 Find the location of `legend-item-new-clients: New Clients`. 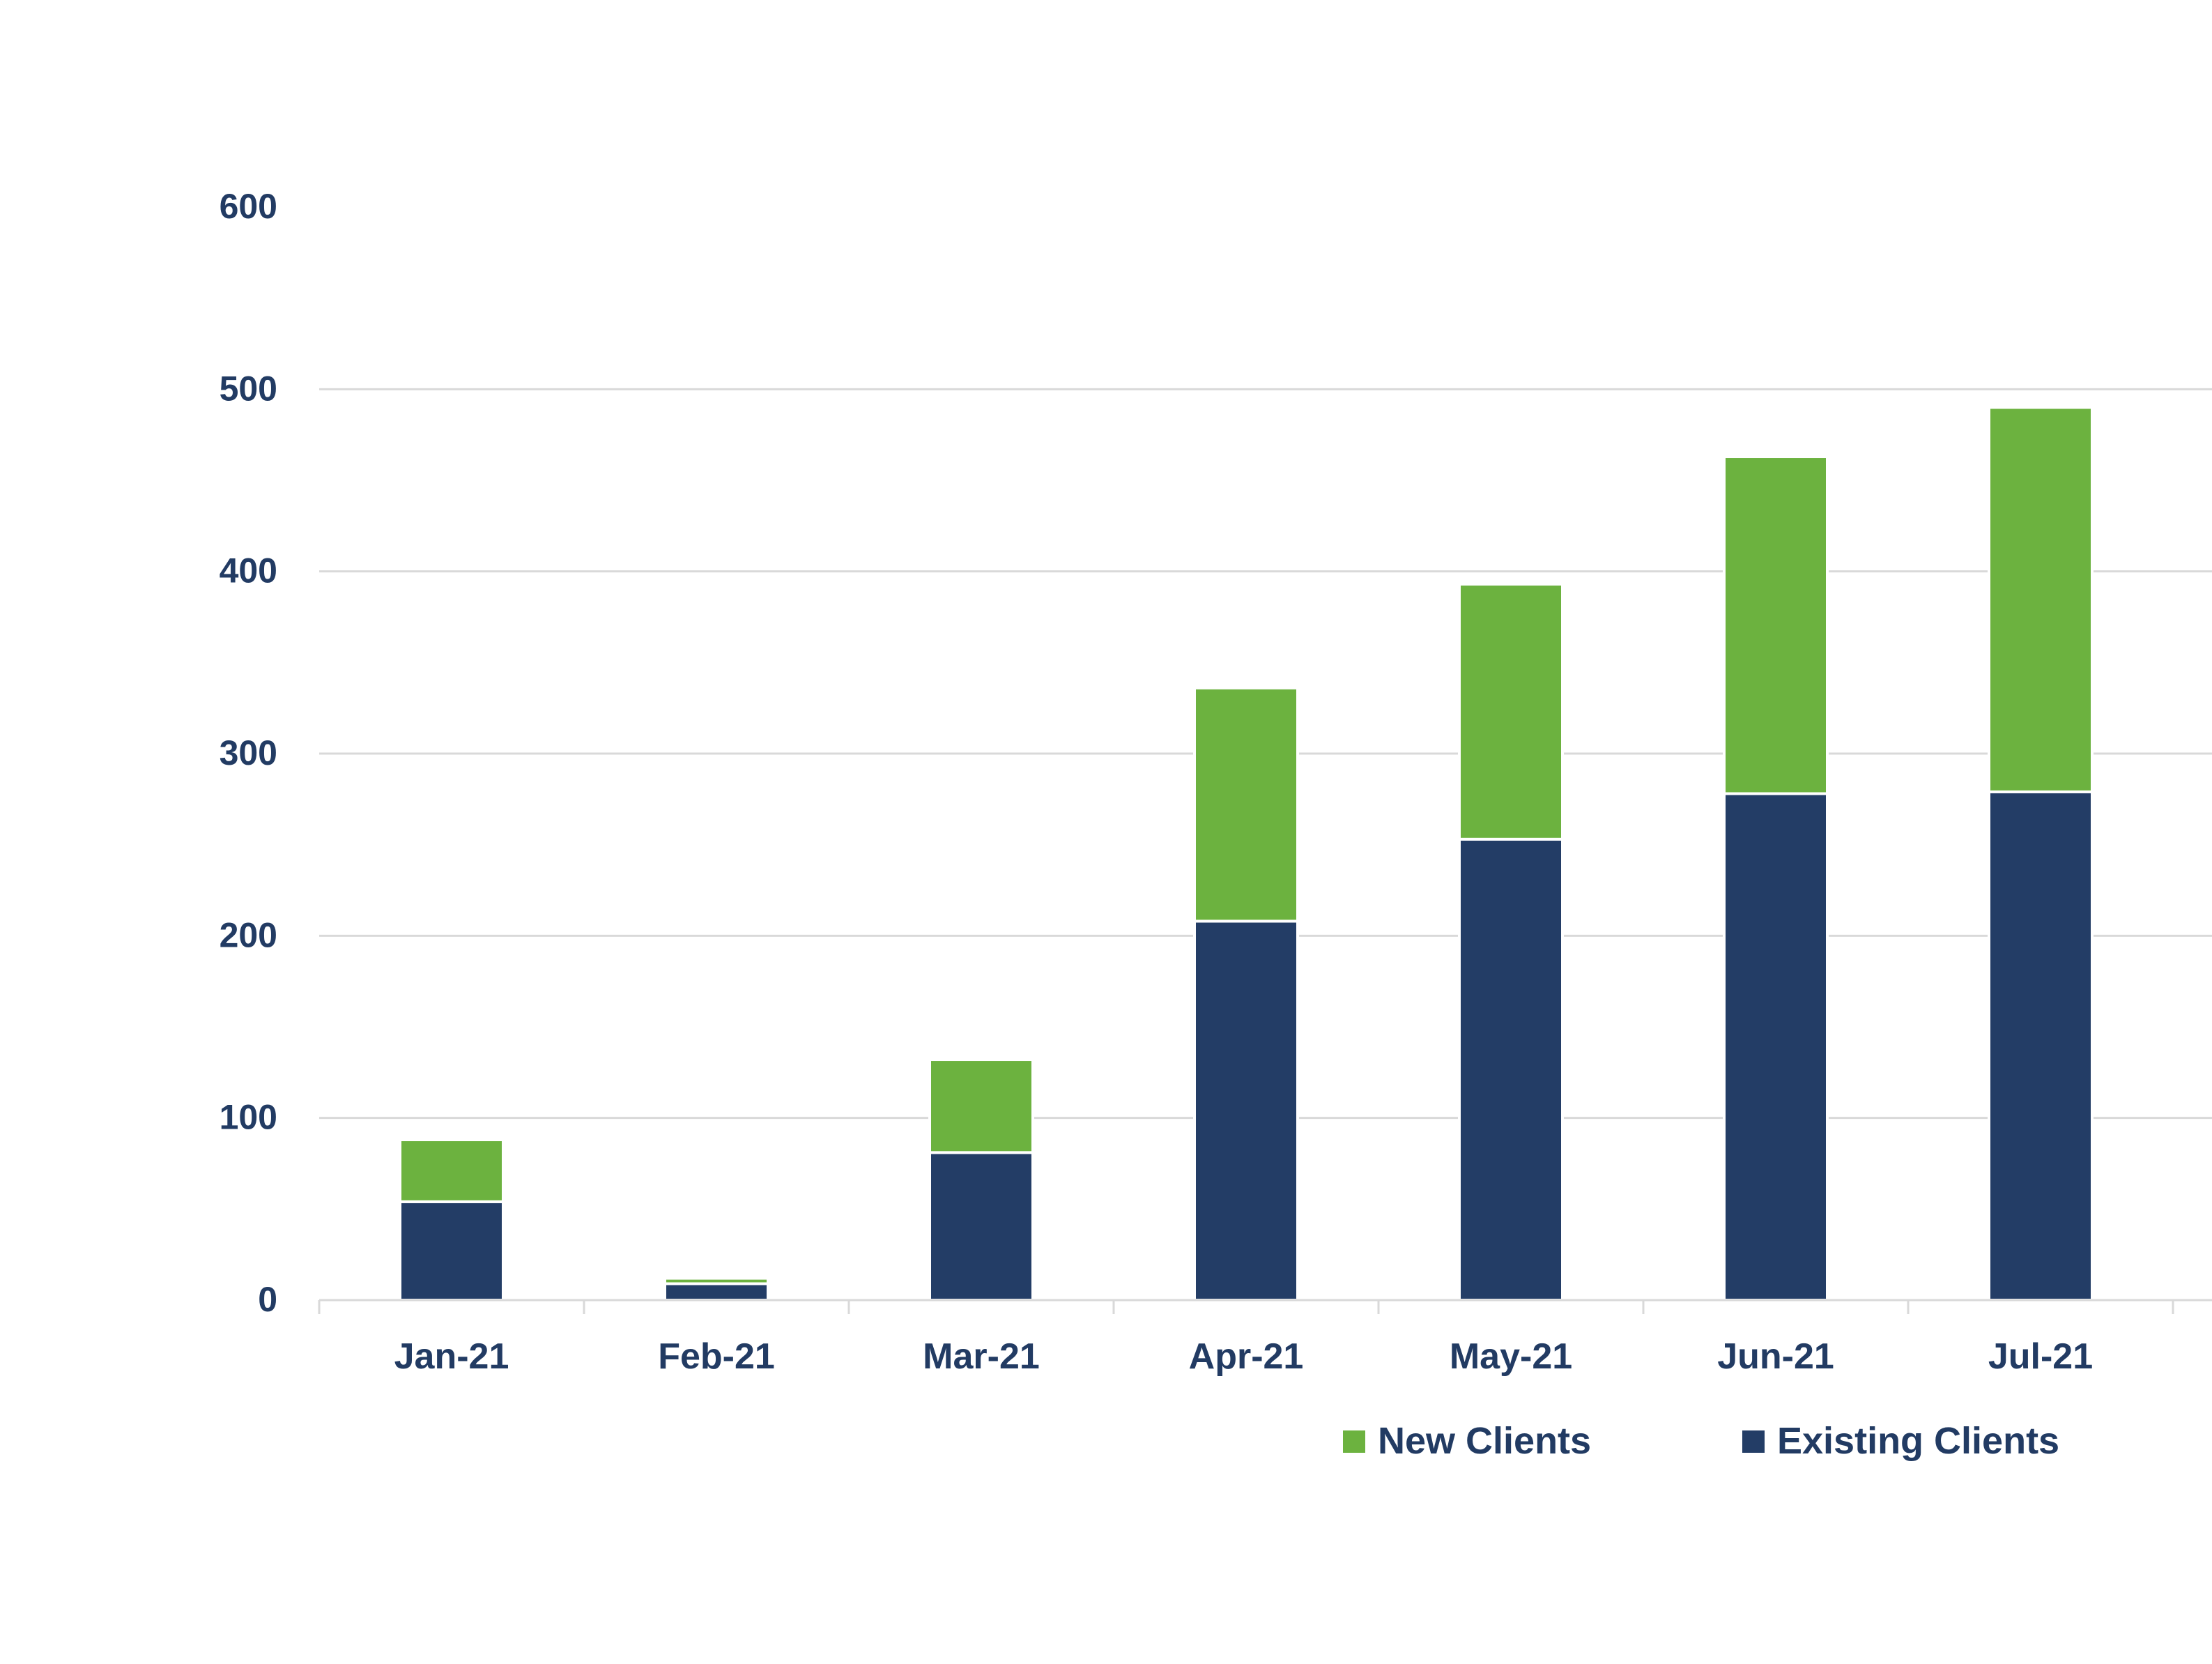

legend-item-new-clients: New Clients is located at coordinates (1467, 1441).